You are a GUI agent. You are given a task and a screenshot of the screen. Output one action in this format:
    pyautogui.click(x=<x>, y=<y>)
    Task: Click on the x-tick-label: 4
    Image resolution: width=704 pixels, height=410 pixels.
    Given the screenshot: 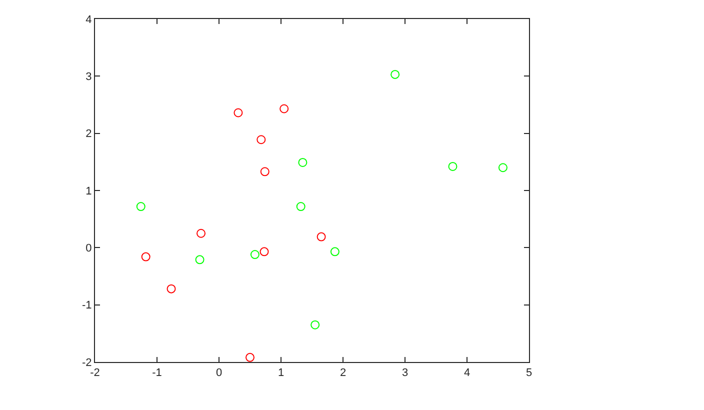 What is the action you would take?
    pyautogui.click(x=467, y=373)
    